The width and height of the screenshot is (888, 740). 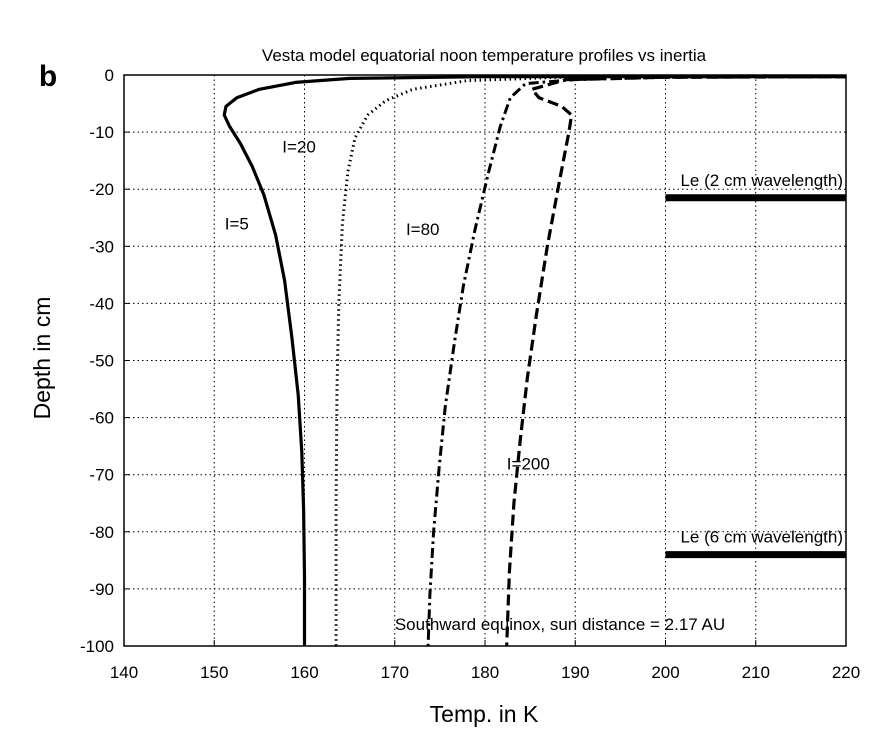 What do you see at coordinates (101, 418) in the screenshot?
I see `y-tick-label: -60` at bounding box center [101, 418].